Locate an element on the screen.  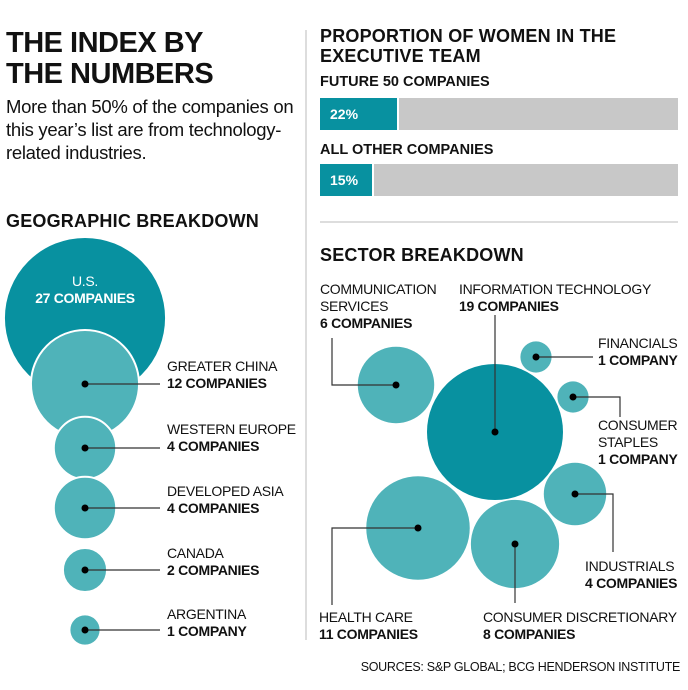
label-name: INFORMATION TECHNOLOGY is located at coordinates (555, 289).